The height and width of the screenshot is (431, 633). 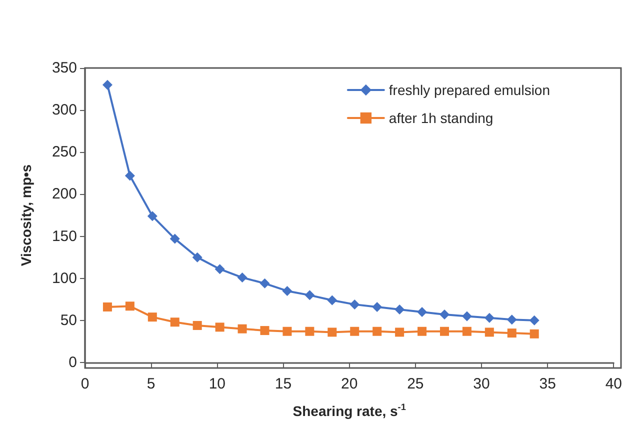 I want to click on y-tick-label: 300, so click(x=64, y=110).